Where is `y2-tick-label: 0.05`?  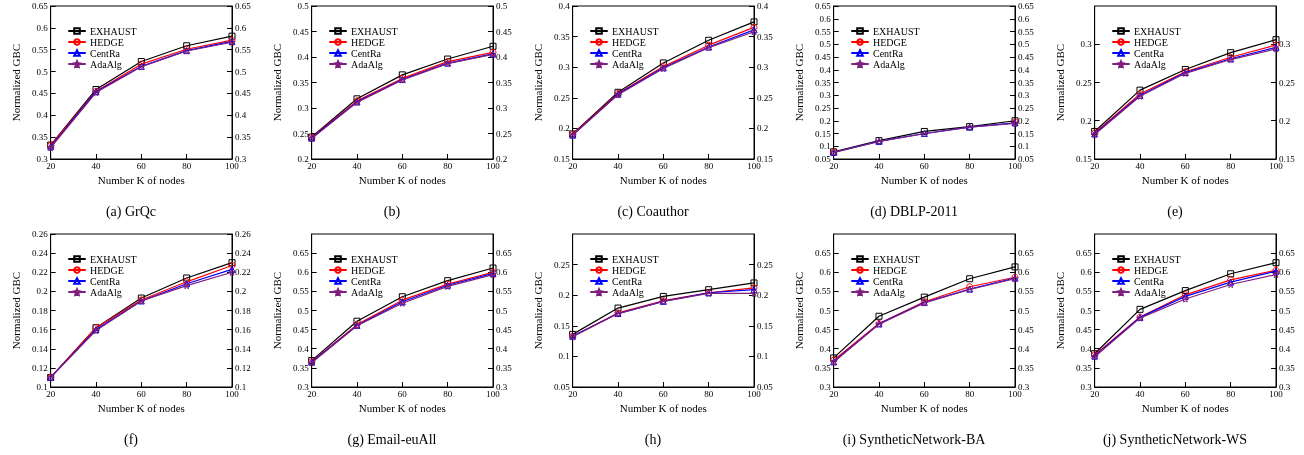 y2-tick-label: 0.05 is located at coordinates (765, 387).